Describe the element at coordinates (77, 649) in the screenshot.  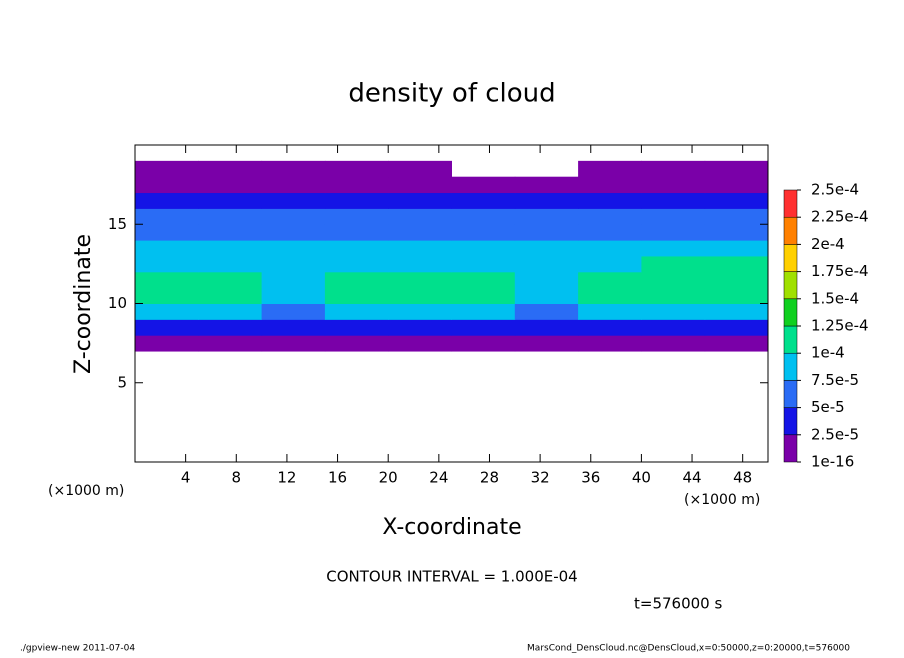
I see `footer-left: ./gpview-new 2011-07-04` at that location.